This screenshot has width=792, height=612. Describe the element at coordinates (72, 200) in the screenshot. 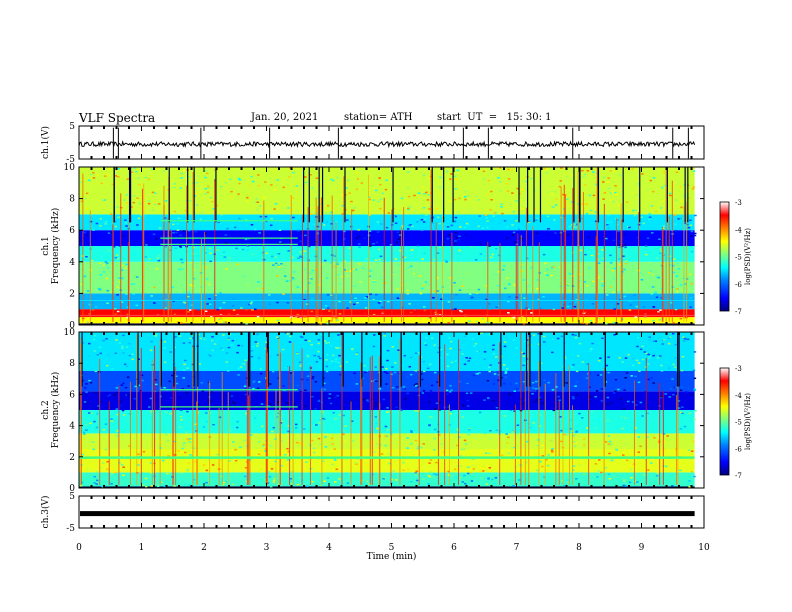

I see `ch1-spectrogram-ytick-label: 8` at that location.